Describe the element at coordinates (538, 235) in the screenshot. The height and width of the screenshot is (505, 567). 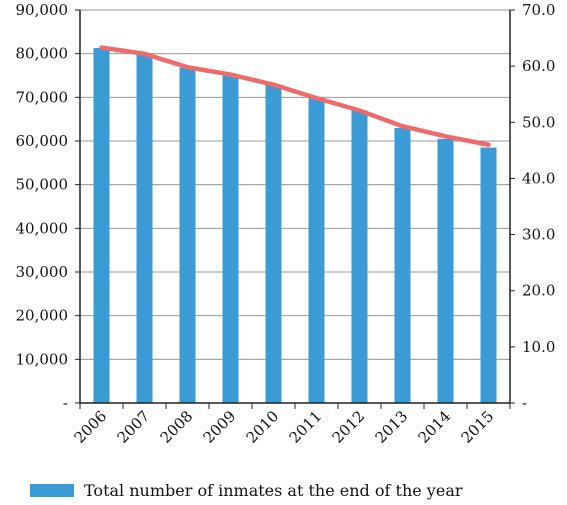
I see `right-tick-label: 30.0` at that location.